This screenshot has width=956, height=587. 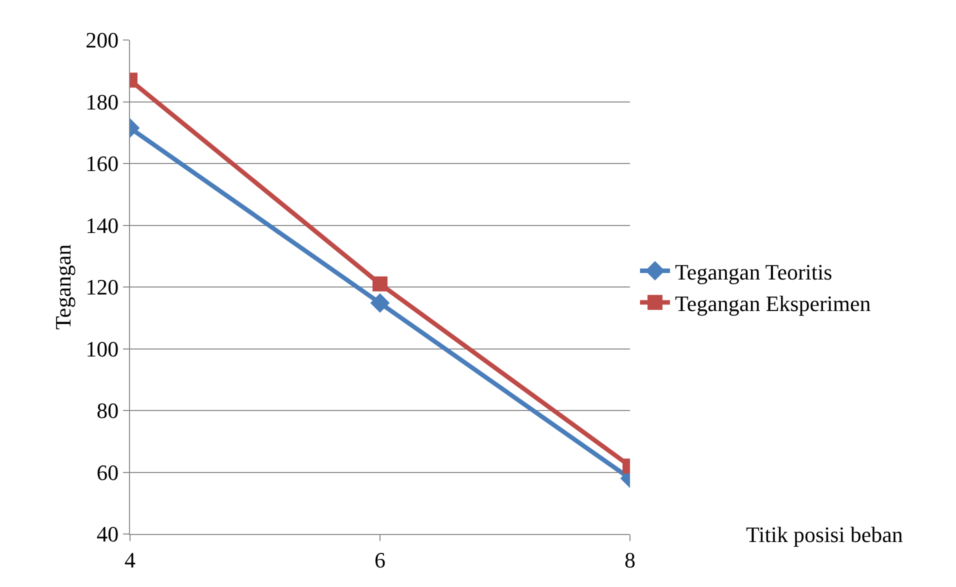 What do you see at coordinates (102, 163) in the screenshot?
I see `y-tick-label: 160` at bounding box center [102, 163].